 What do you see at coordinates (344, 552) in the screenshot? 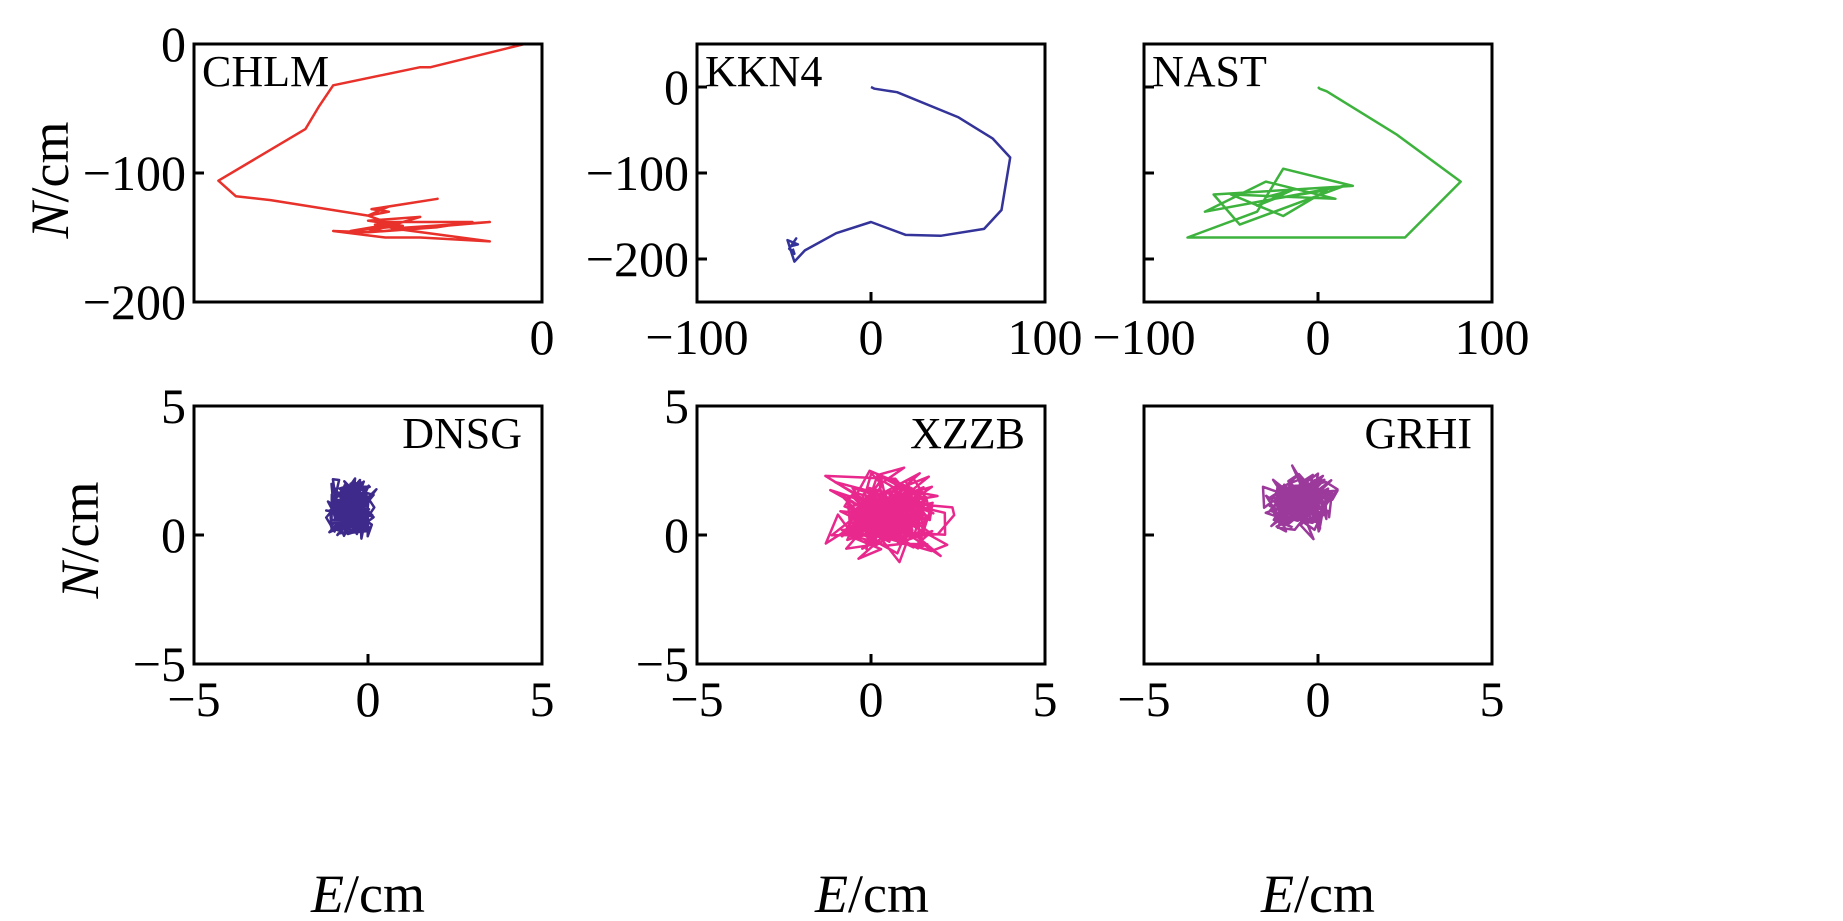
I see `panel-dnsg: −5 0 5 −5 0 5 DNSG` at bounding box center [344, 552].